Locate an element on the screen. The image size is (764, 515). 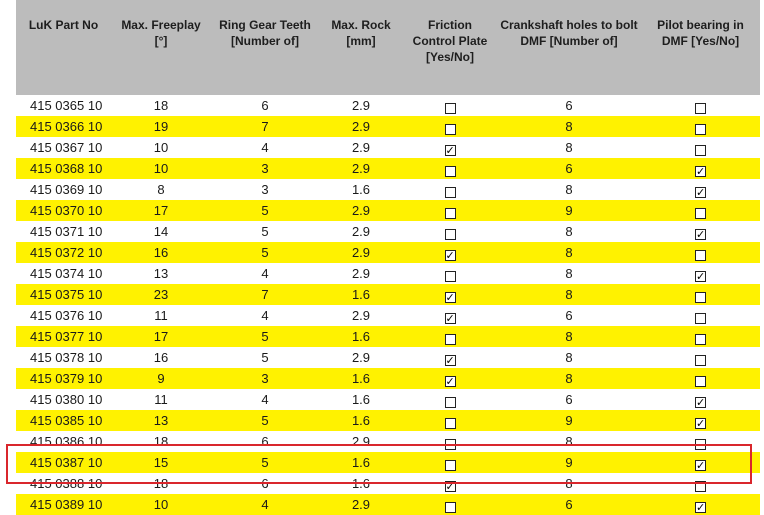
freeplay-cell: 19 is located at coordinates (161, 126).